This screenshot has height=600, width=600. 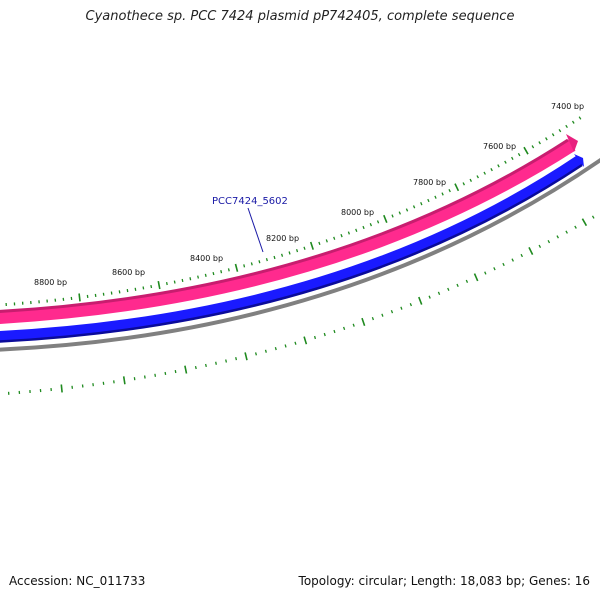 What do you see at coordinates (206, 258) in the screenshot?
I see `tick-label: 8400 bp` at bounding box center [206, 258].